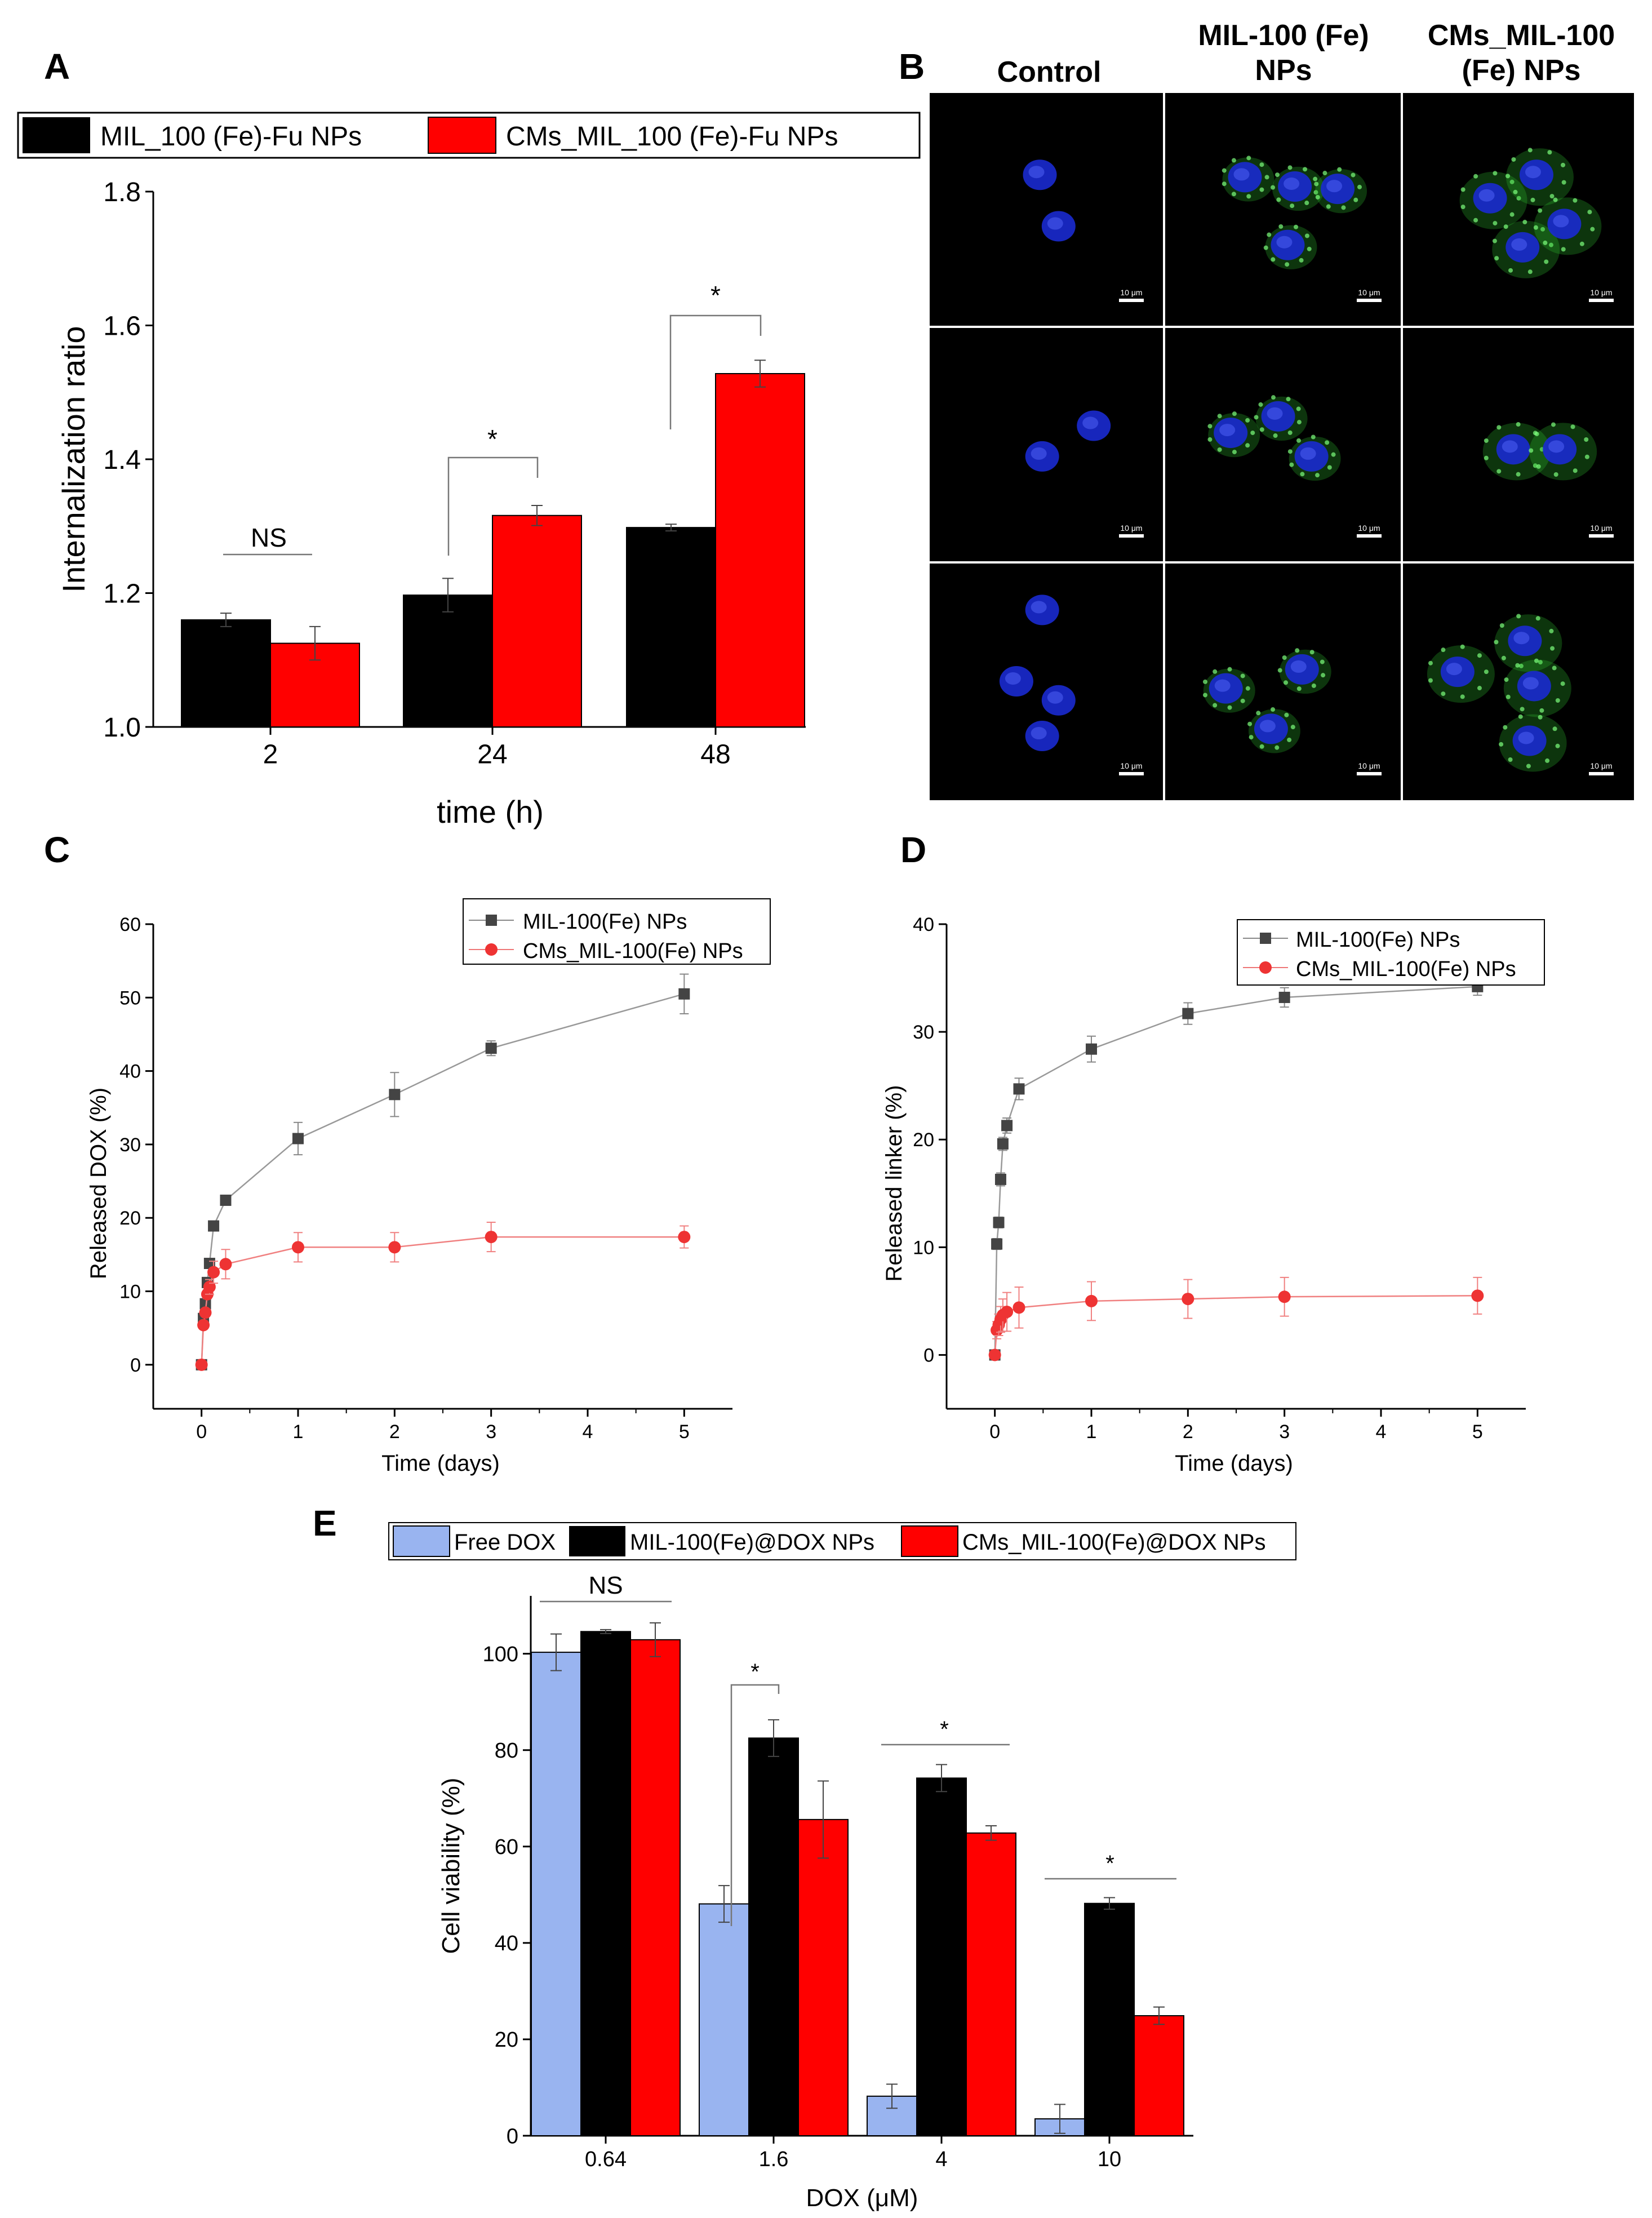  Describe the element at coordinates (606, 1585) in the screenshot. I see `annotation-ns-0.64: NS` at that location.